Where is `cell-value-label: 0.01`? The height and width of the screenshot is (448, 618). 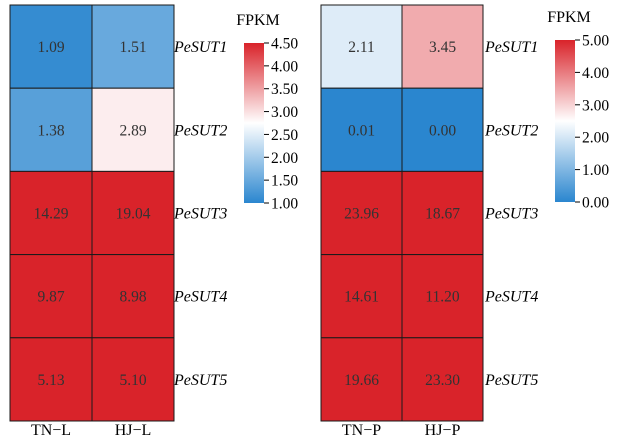
cell-value-label: 0.01 is located at coordinates (361, 130).